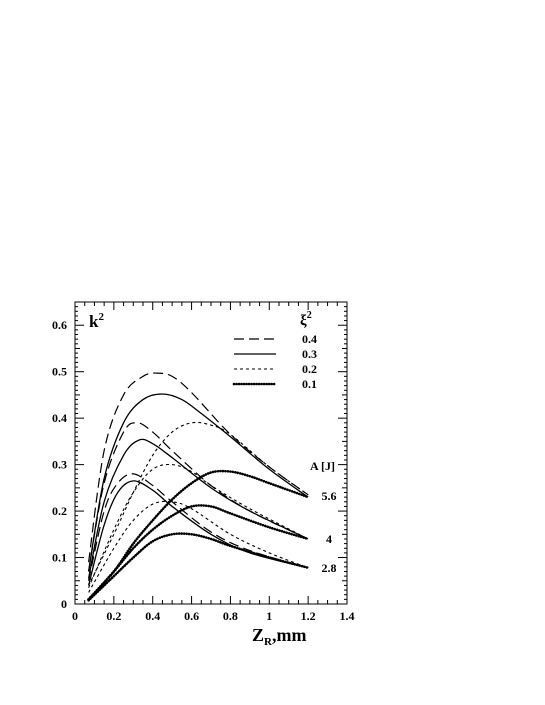 This screenshot has height=705, width=545. Describe the element at coordinates (59, 372) in the screenshot. I see `y-tick-label: 0.5` at that location.